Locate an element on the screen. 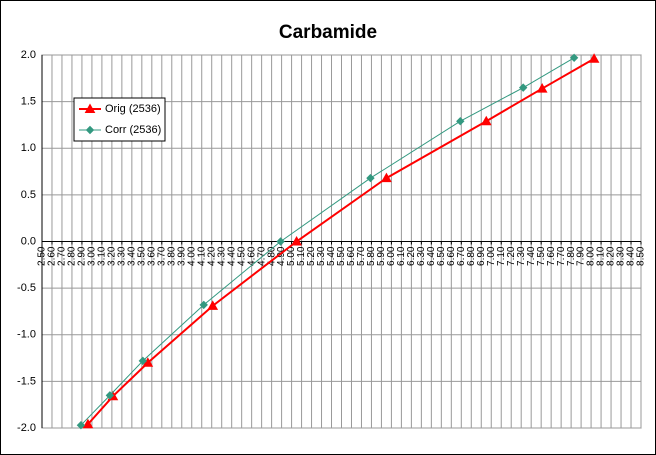 The width and height of the screenshot is (656, 455). y-tick-label: -2.0 is located at coordinates (26, 428).